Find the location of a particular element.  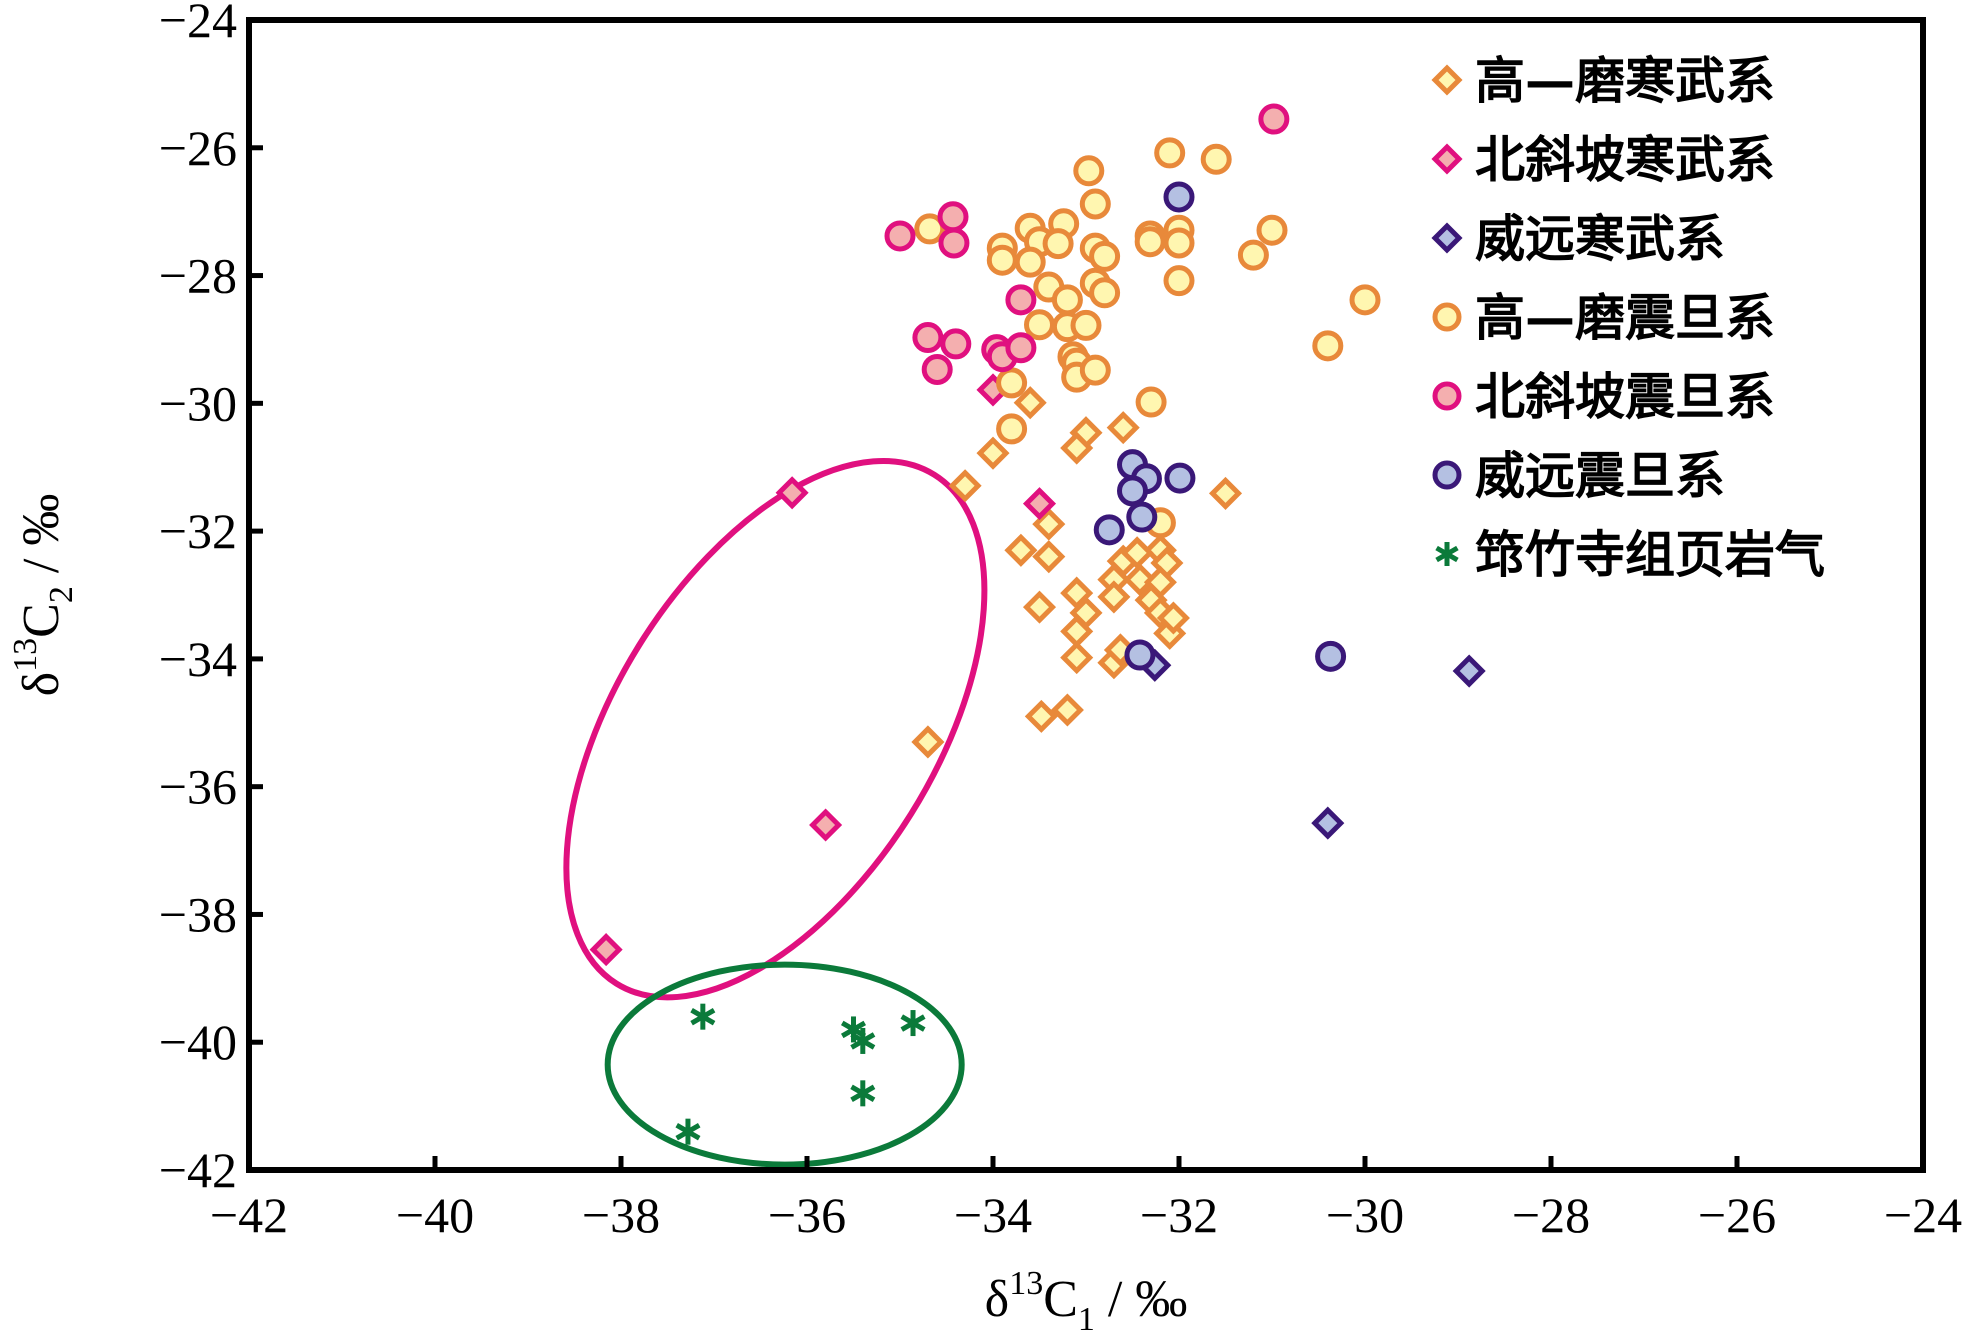

x-tick-label: −36 is located at coordinates (807, 1215).